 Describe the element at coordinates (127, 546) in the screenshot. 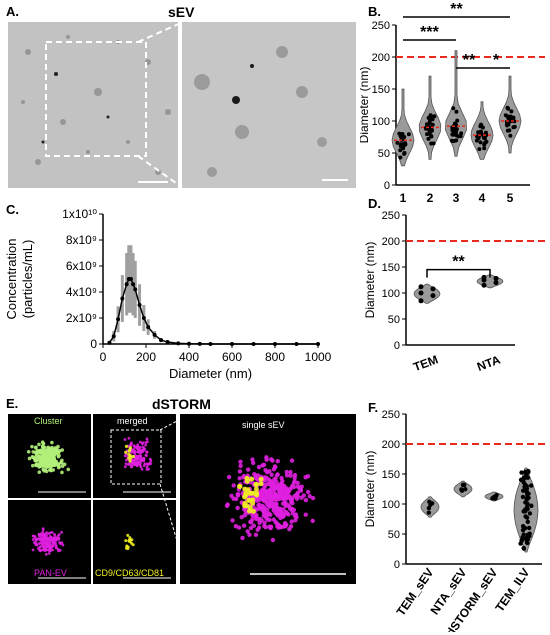

I see `marker-dot` at that location.